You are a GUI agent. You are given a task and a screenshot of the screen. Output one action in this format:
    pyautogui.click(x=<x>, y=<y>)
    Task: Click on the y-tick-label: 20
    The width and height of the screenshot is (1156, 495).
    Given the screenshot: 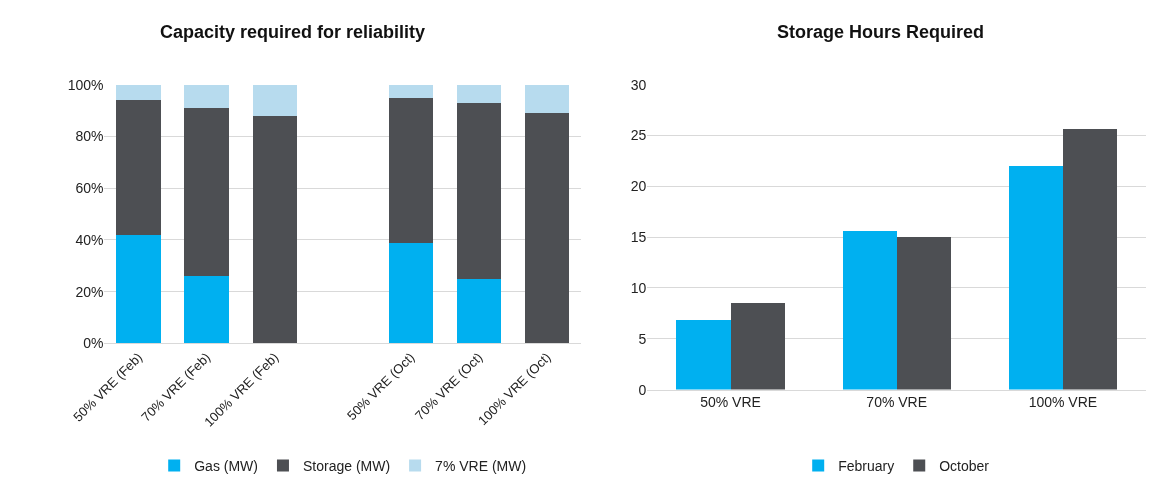 What is the action you would take?
    pyautogui.click(x=638, y=186)
    